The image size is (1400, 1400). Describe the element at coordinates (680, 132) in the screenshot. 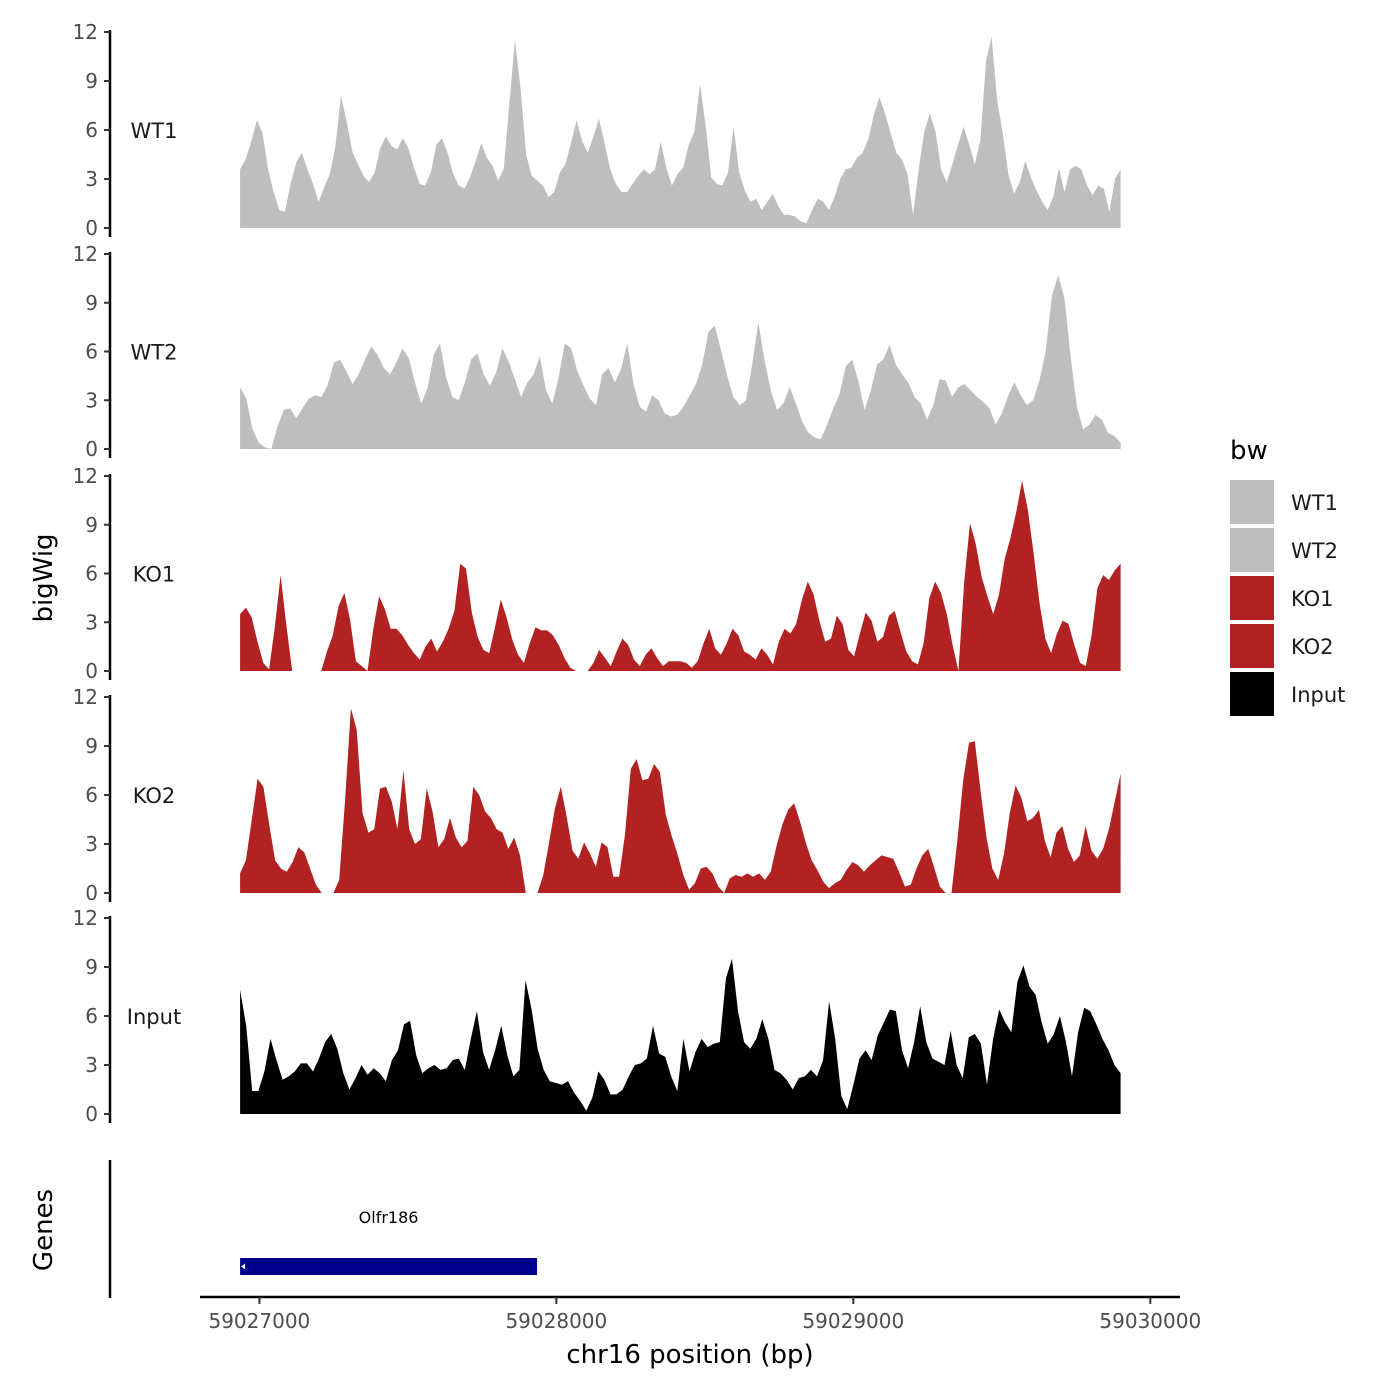

I see `coverage-area-wt1` at that location.